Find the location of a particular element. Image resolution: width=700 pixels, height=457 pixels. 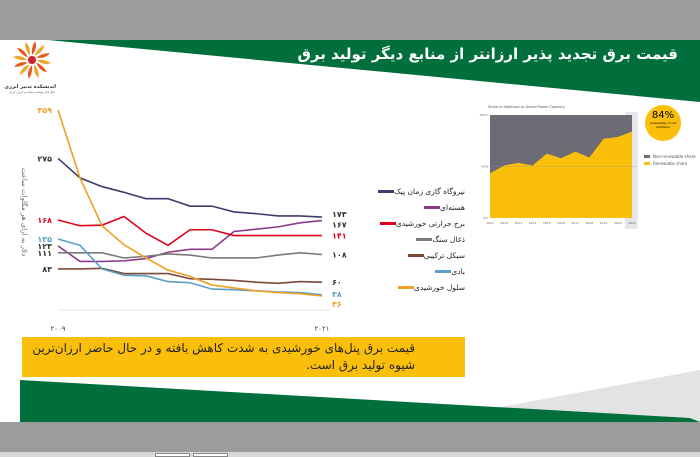

x-tick: 2012 is located at coordinates (504, 223).